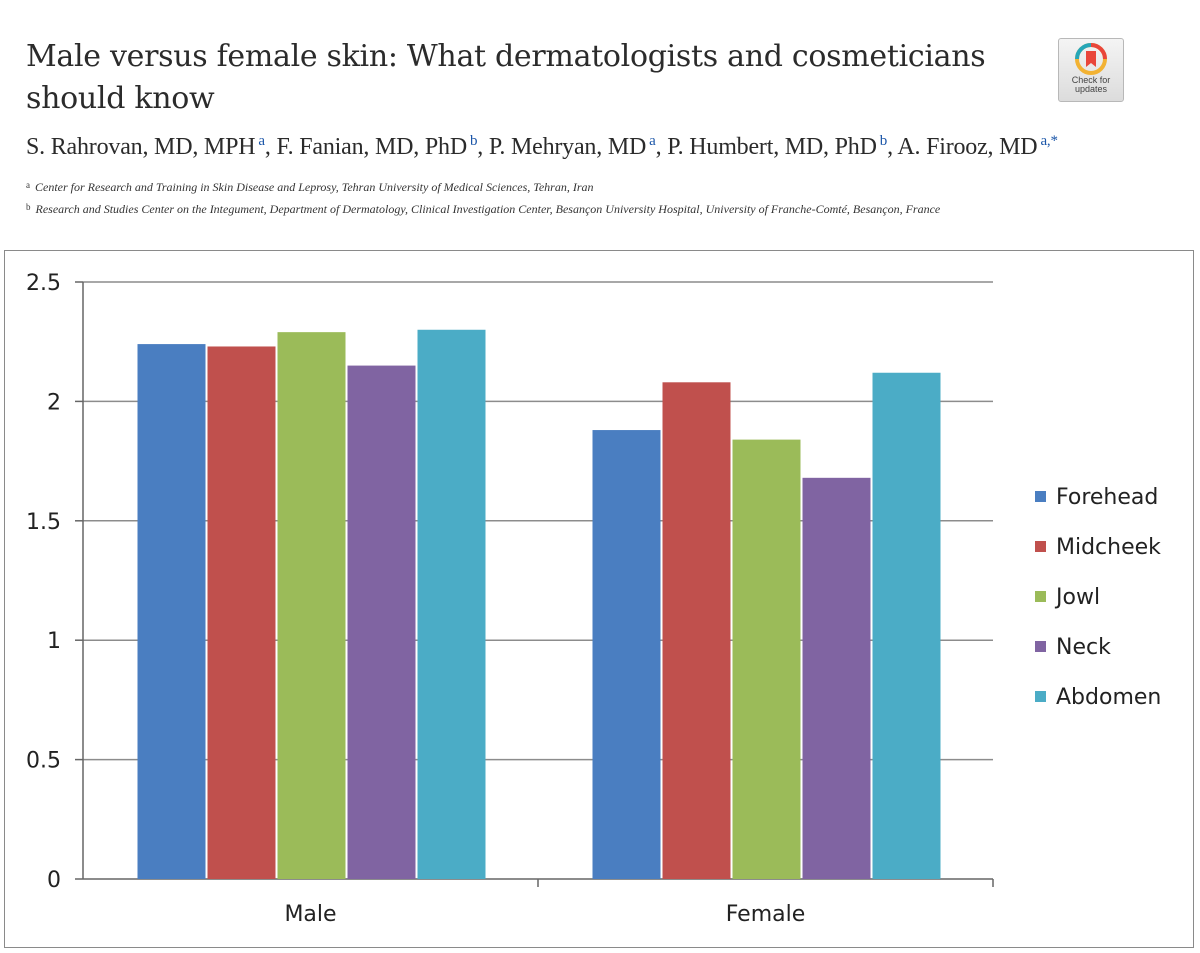 The image size is (1200, 953). What do you see at coordinates (141, 147) in the screenshot?
I see `author-name: S. Rahrovan, MD, MPH` at bounding box center [141, 147].